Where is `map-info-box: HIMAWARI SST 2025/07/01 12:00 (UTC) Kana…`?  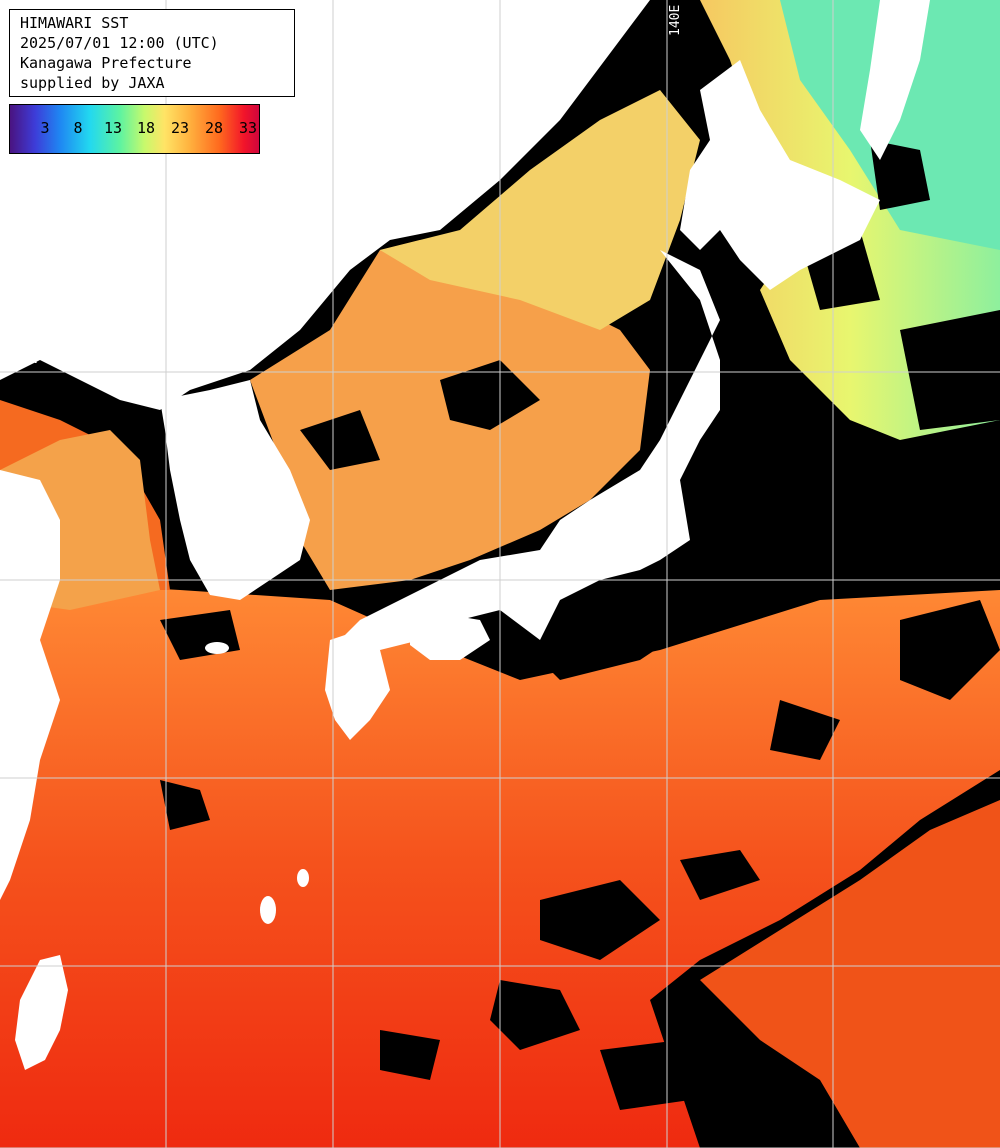
map-info-box: HIMAWARI SST 2025/07/01 12:00 (UTC) Kana… is located at coordinates (152, 53).